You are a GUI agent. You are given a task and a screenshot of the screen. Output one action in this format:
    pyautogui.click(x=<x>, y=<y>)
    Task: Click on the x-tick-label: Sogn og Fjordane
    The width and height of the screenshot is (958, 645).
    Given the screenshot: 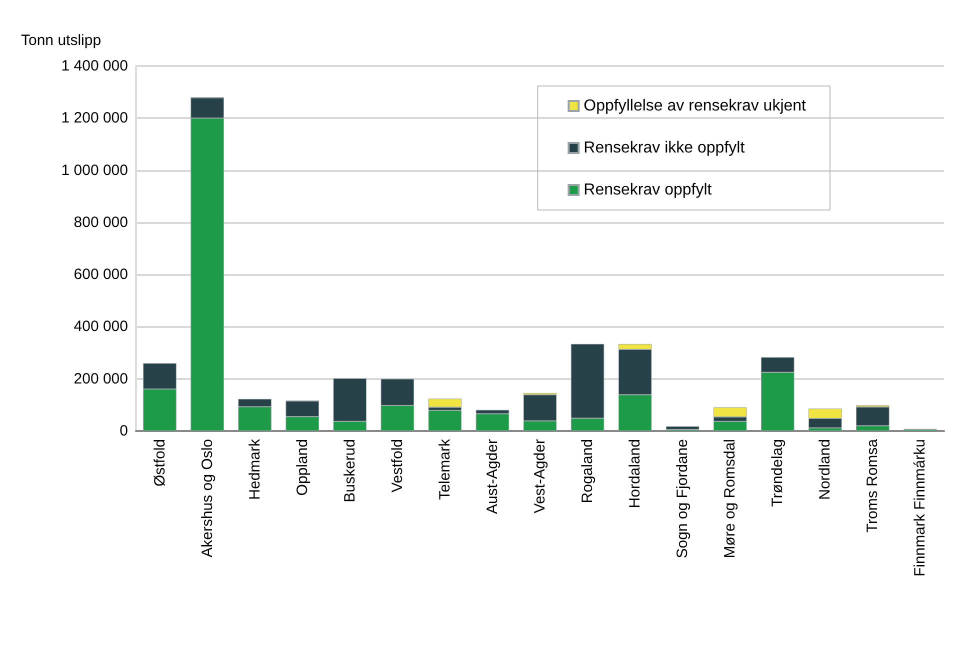 What is the action you would take?
    pyautogui.click(x=683, y=498)
    